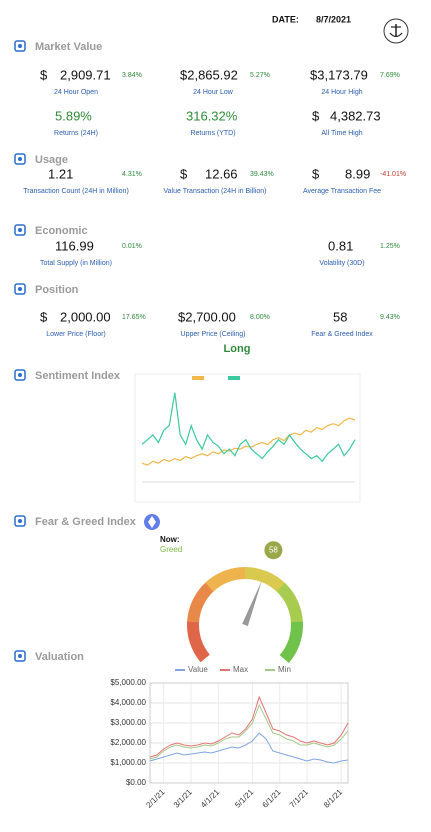  I want to click on legend-label: Value, so click(198, 669).